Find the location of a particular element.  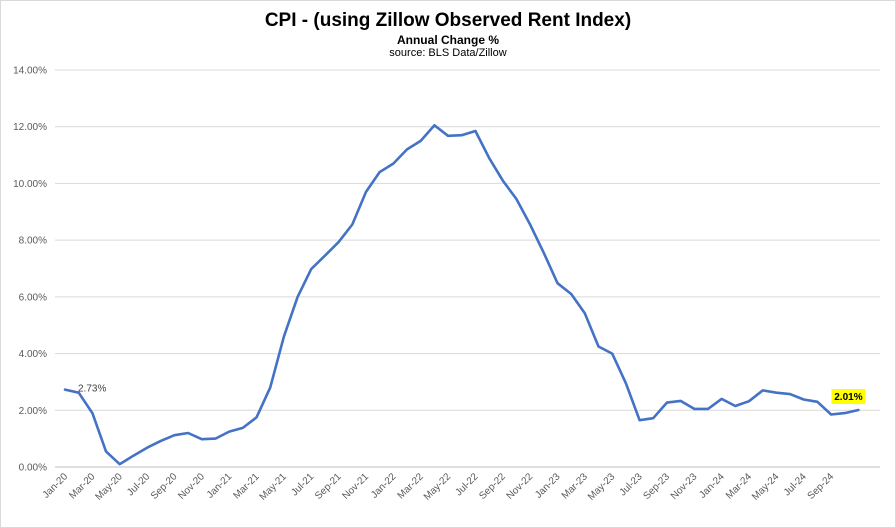

x-tick-label: May-20 is located at coordinates (109, 487).